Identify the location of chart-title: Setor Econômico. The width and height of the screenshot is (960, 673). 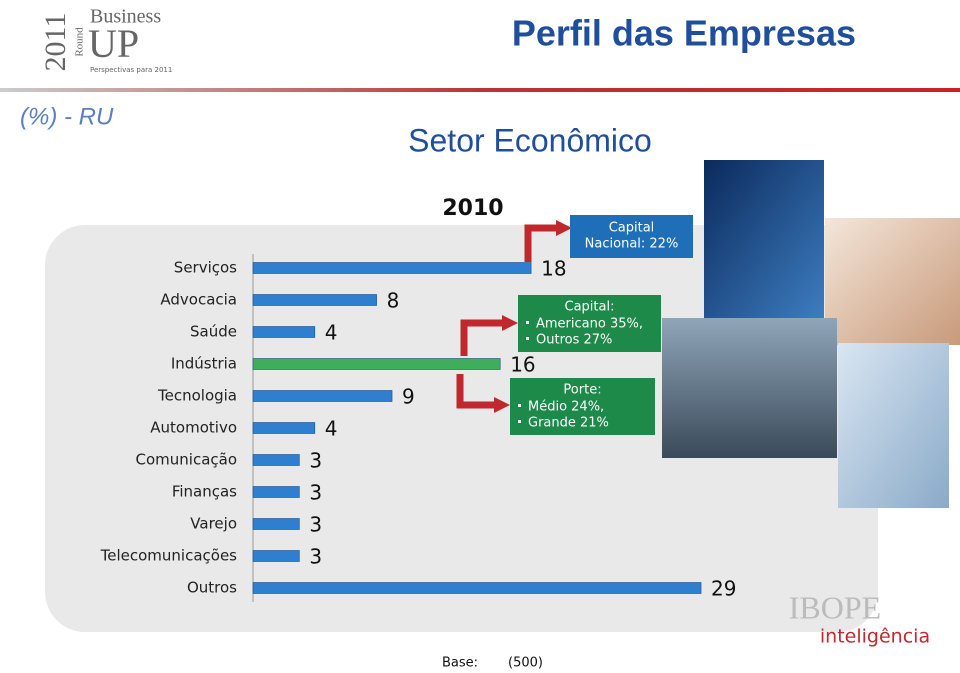
(530, 140).